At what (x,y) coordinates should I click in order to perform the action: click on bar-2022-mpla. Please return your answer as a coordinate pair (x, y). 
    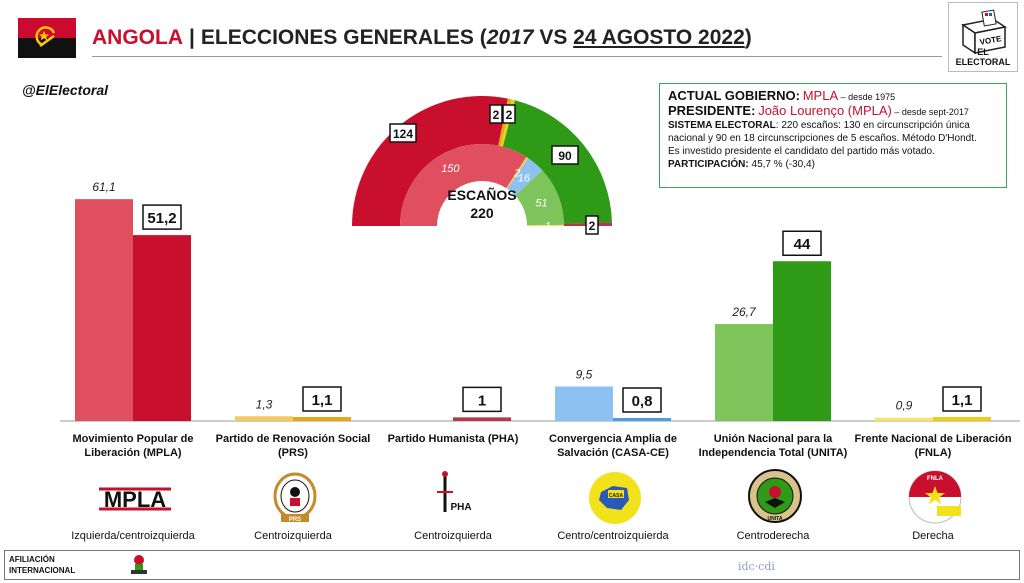
    Looking at the image, I should click on (162, 328).